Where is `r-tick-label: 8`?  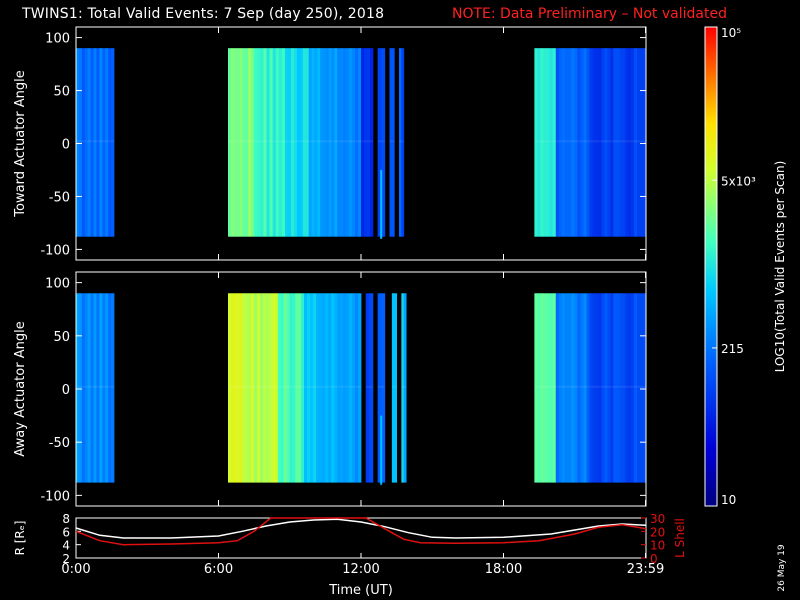
r-tick-label: 8 is located at coordinates (66, 519).